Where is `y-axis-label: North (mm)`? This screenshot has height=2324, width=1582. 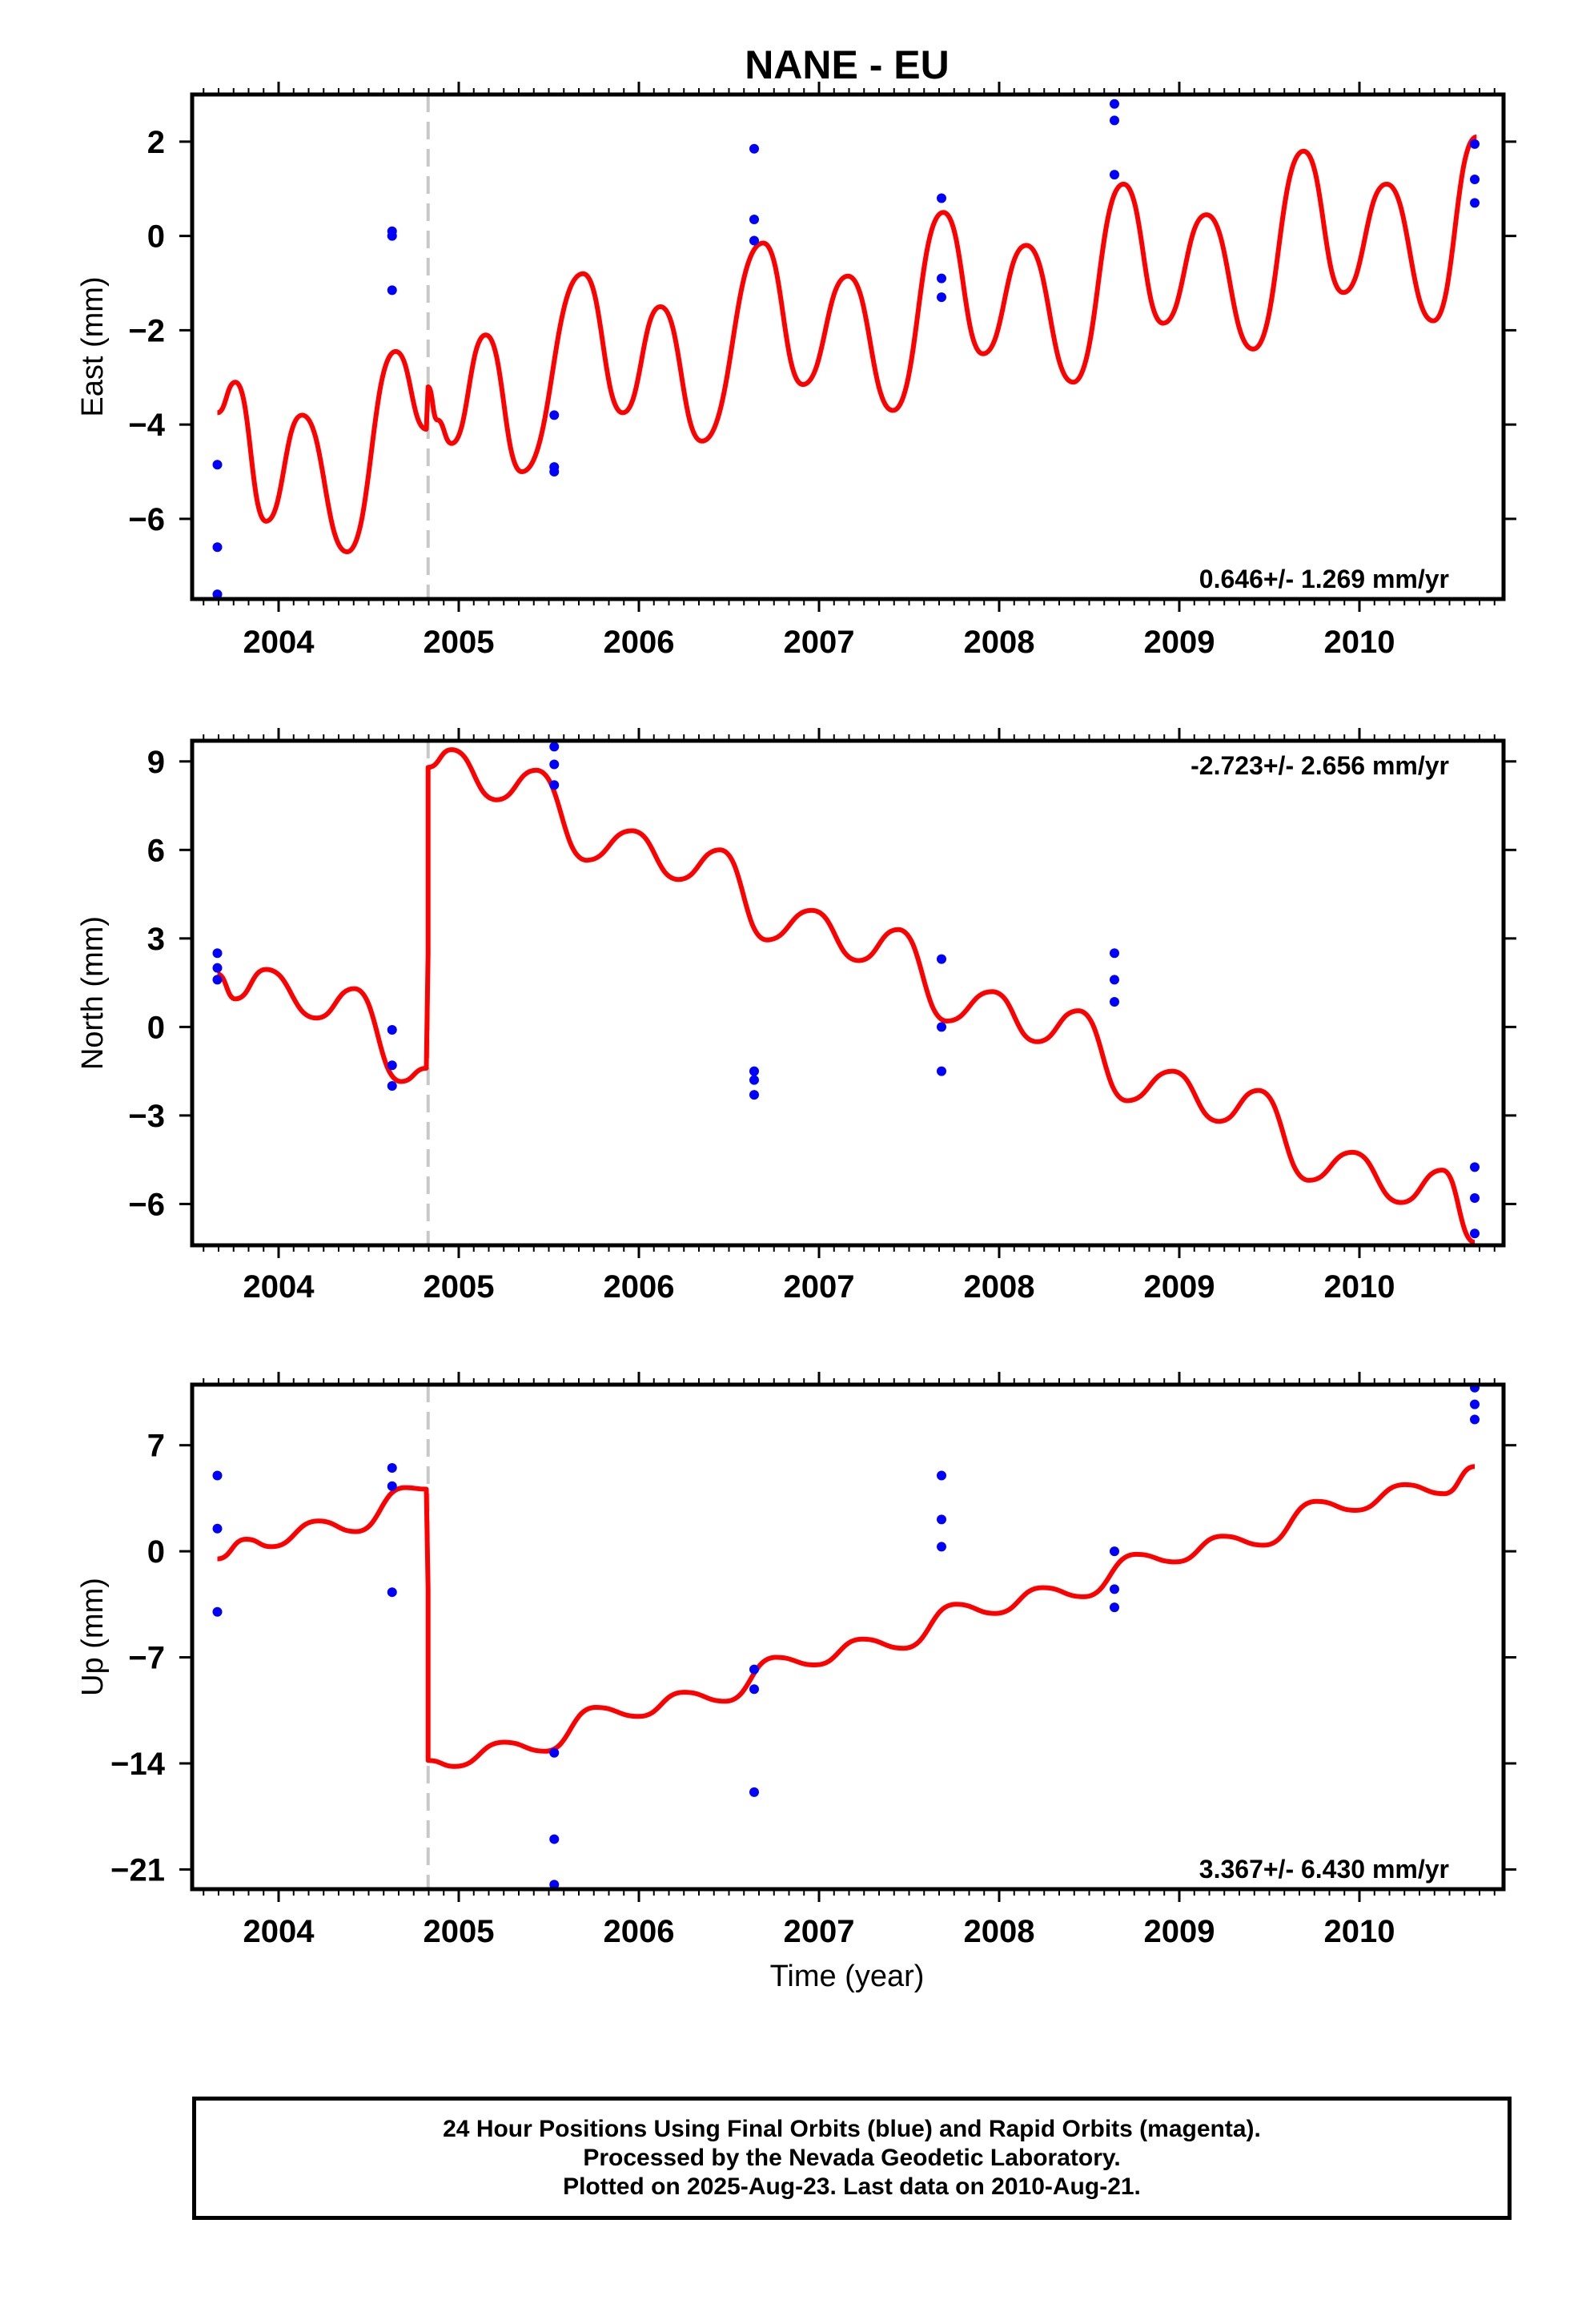 y-axis-label: North (mm) is located at coordinates (93, 993).